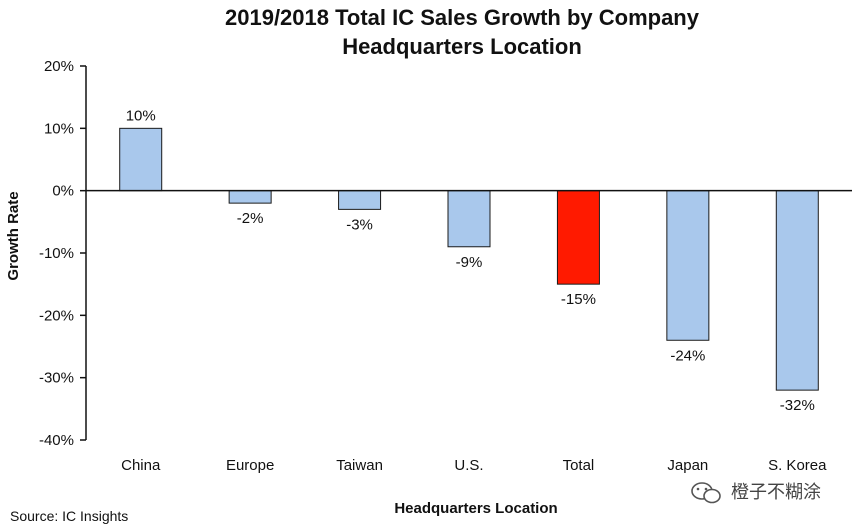 The width and height of the screenshot is (864, 527). Describe the element at coordinates (359, 224) in the screenshot. I see `data-label: -3%` at that location.